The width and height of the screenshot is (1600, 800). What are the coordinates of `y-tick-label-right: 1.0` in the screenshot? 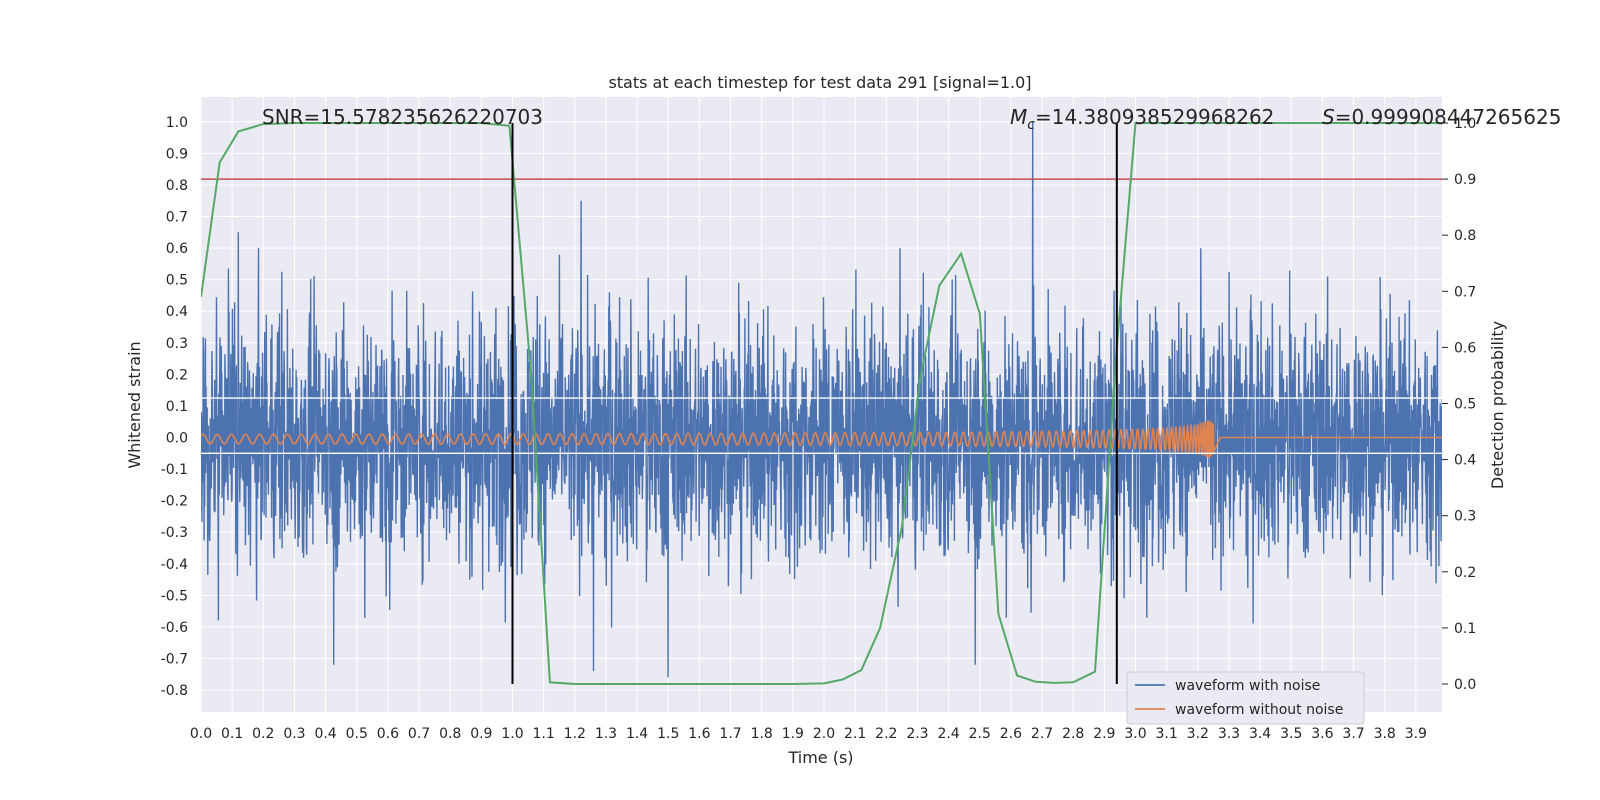 It's located at (1465, 124).